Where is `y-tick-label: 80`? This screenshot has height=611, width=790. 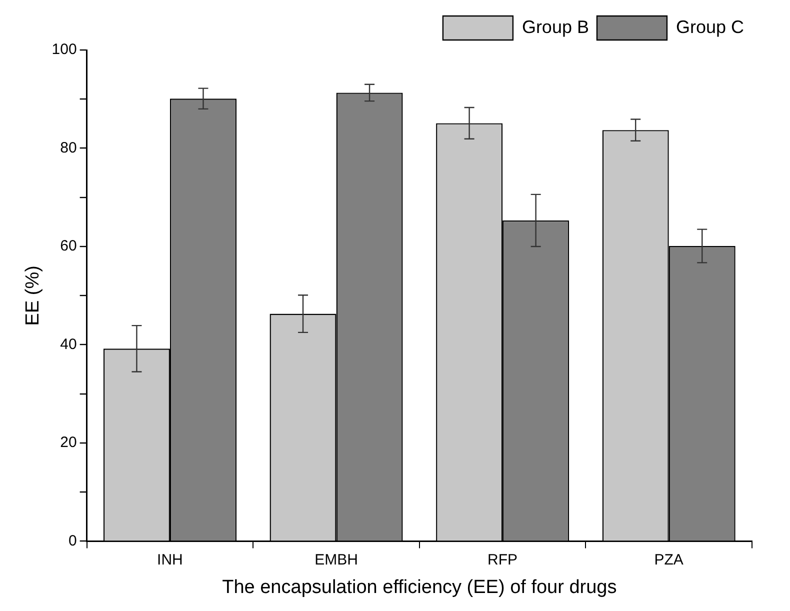 y-tick-label: 80 is located at coordinates (68, 147).